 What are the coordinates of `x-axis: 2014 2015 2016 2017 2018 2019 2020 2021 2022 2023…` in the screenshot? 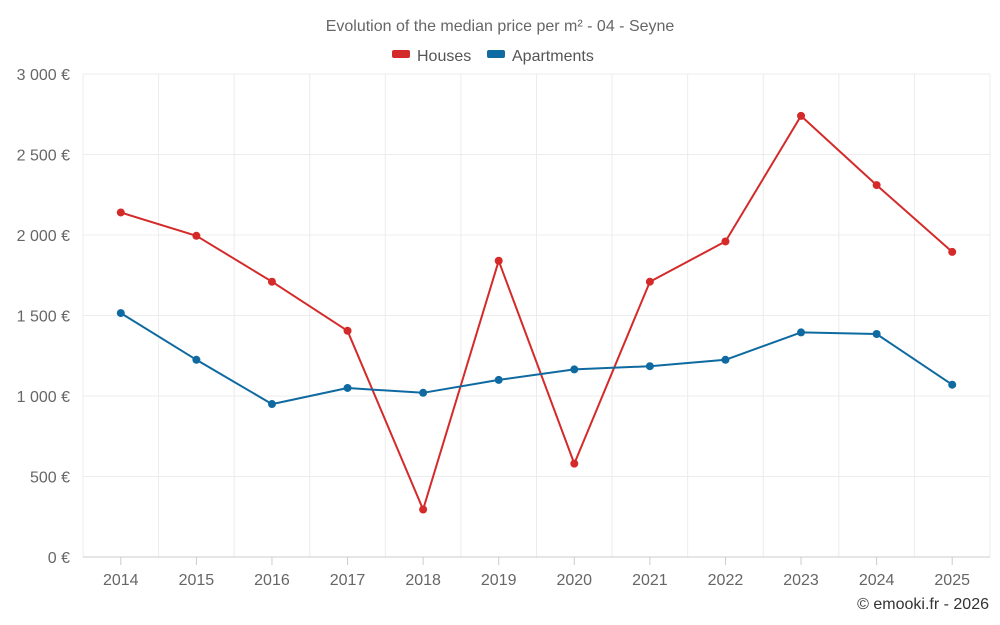 It's located at (536, 572).